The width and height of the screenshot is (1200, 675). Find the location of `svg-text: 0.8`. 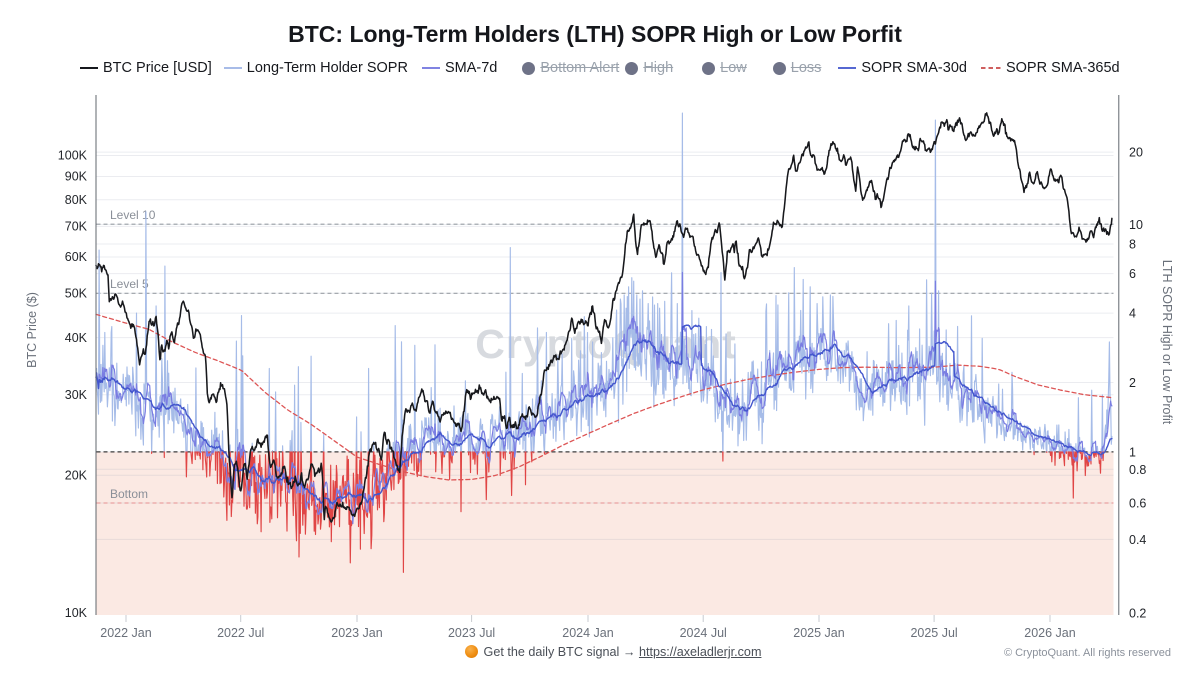

svg-text: 0.8 is located at coordinates (1137, 470).